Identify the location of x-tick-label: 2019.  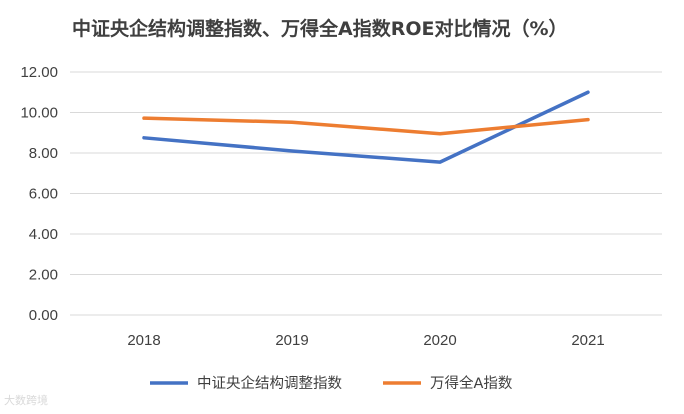
(291, 340).